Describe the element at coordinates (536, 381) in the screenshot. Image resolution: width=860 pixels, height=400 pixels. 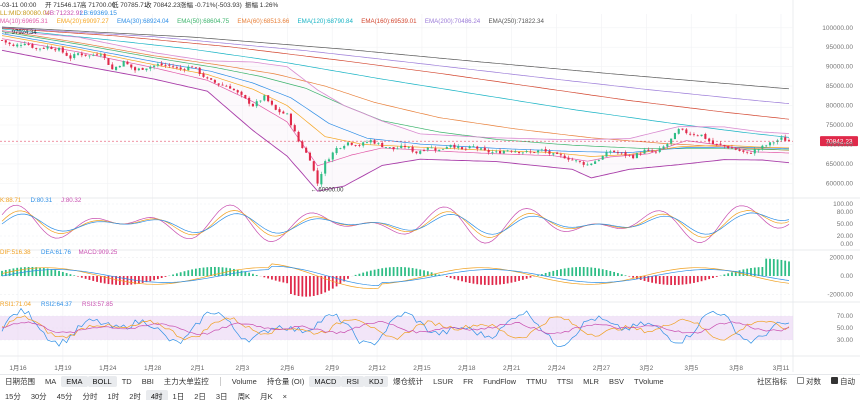
I see `sub-indicator-button-9: TTMU` at that location.